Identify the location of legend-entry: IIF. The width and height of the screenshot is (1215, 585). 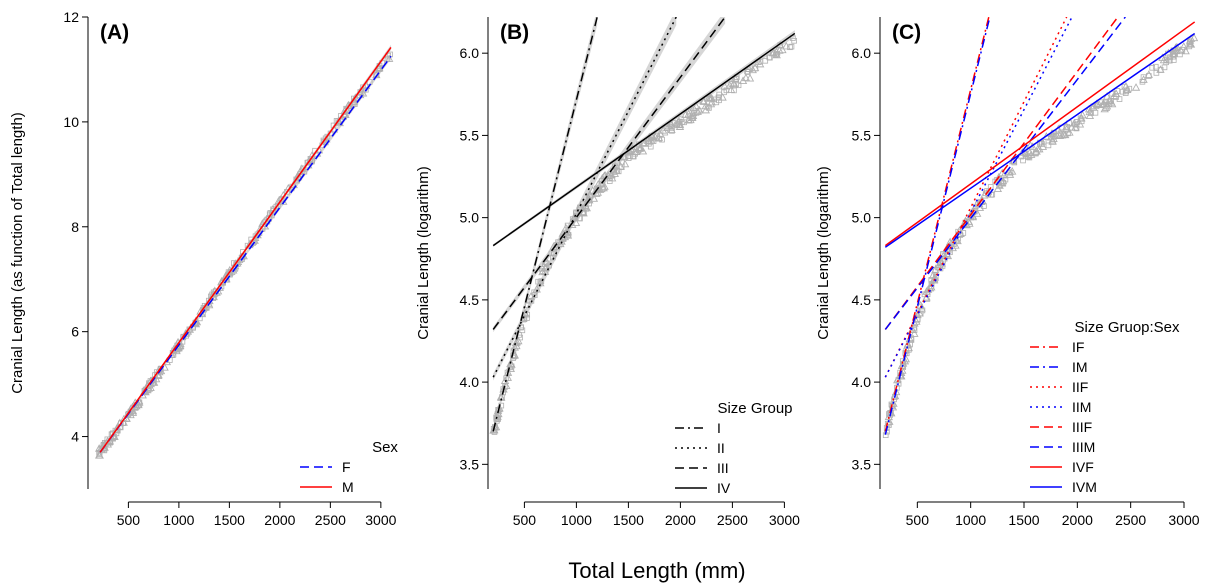
(1080, 387).